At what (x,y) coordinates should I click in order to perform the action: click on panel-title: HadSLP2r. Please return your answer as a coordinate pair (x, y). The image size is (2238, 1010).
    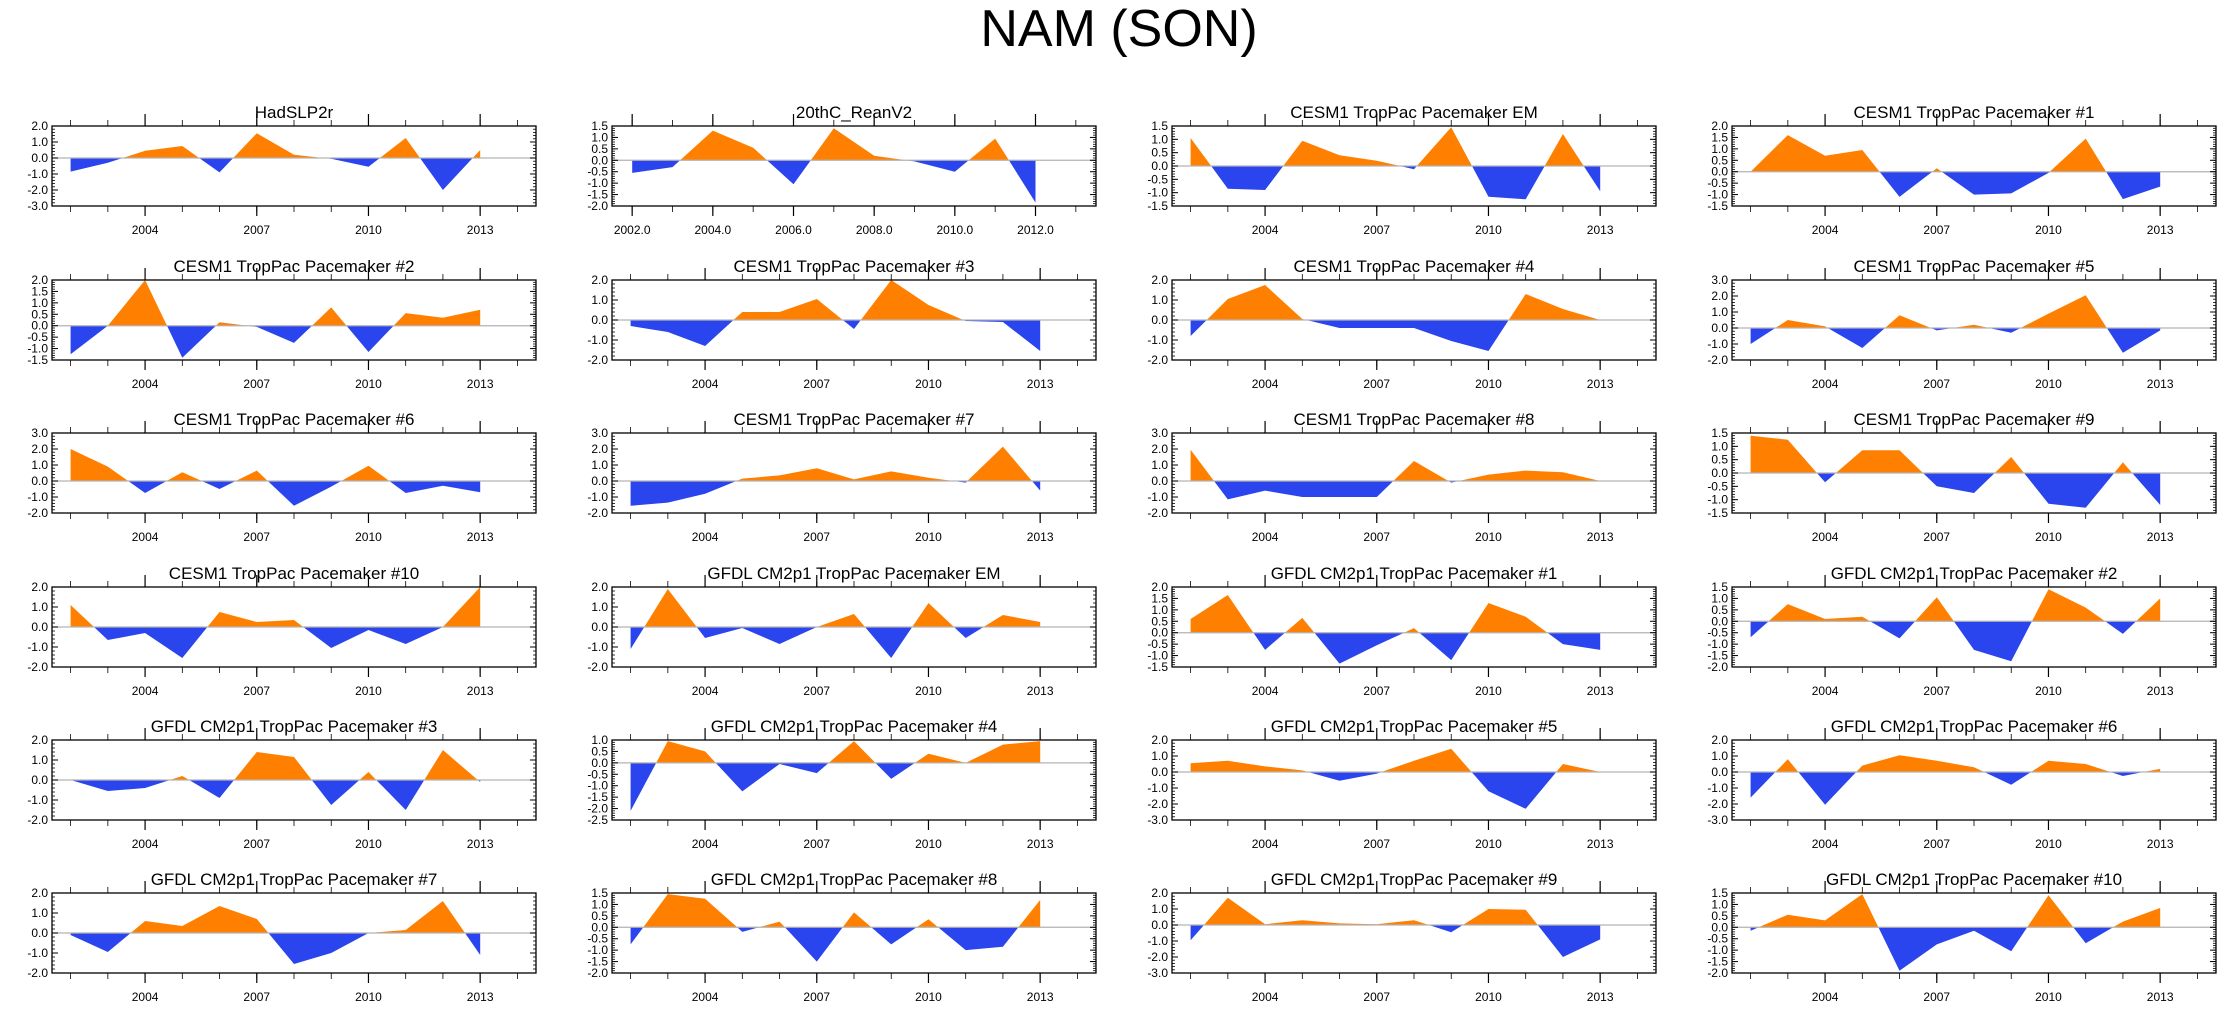
    Looking at the image, I should click on (294, 112).